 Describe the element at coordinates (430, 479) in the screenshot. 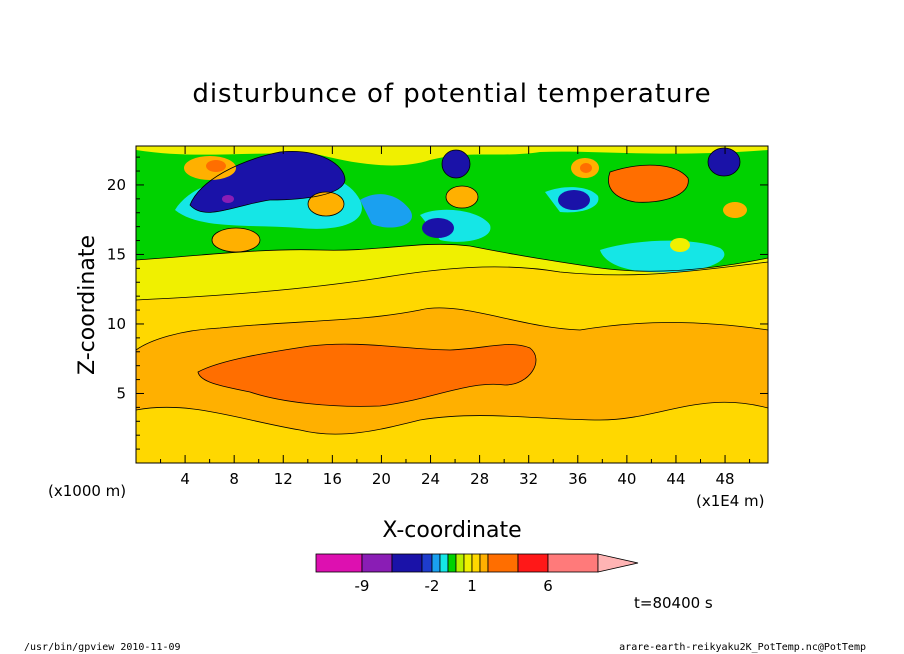

I see `x-tick-label: 24` at that location.